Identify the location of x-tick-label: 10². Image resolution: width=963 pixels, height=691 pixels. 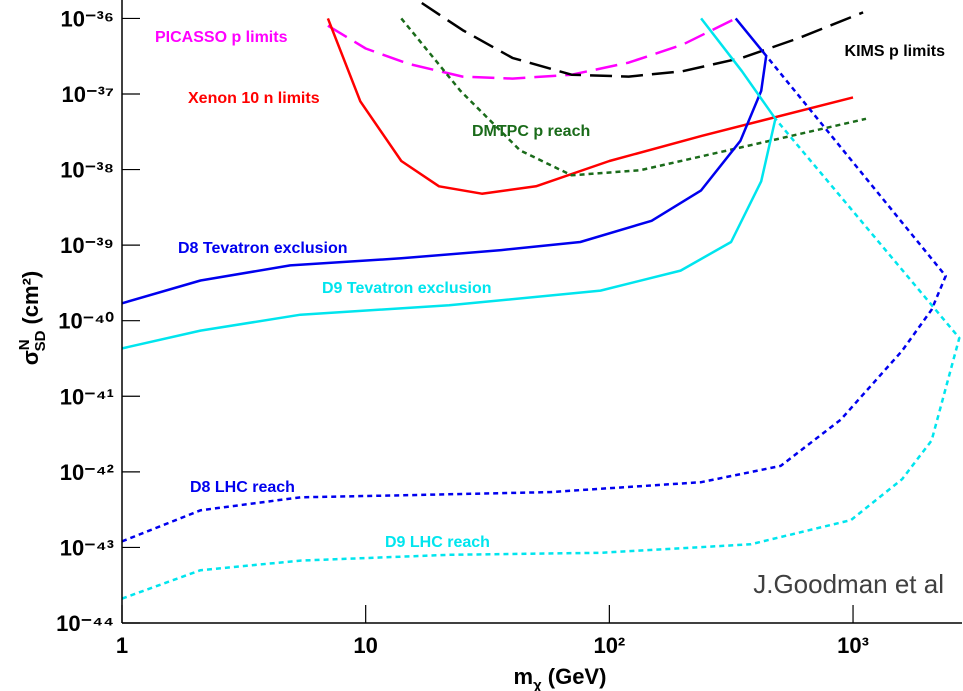
(609, 645).